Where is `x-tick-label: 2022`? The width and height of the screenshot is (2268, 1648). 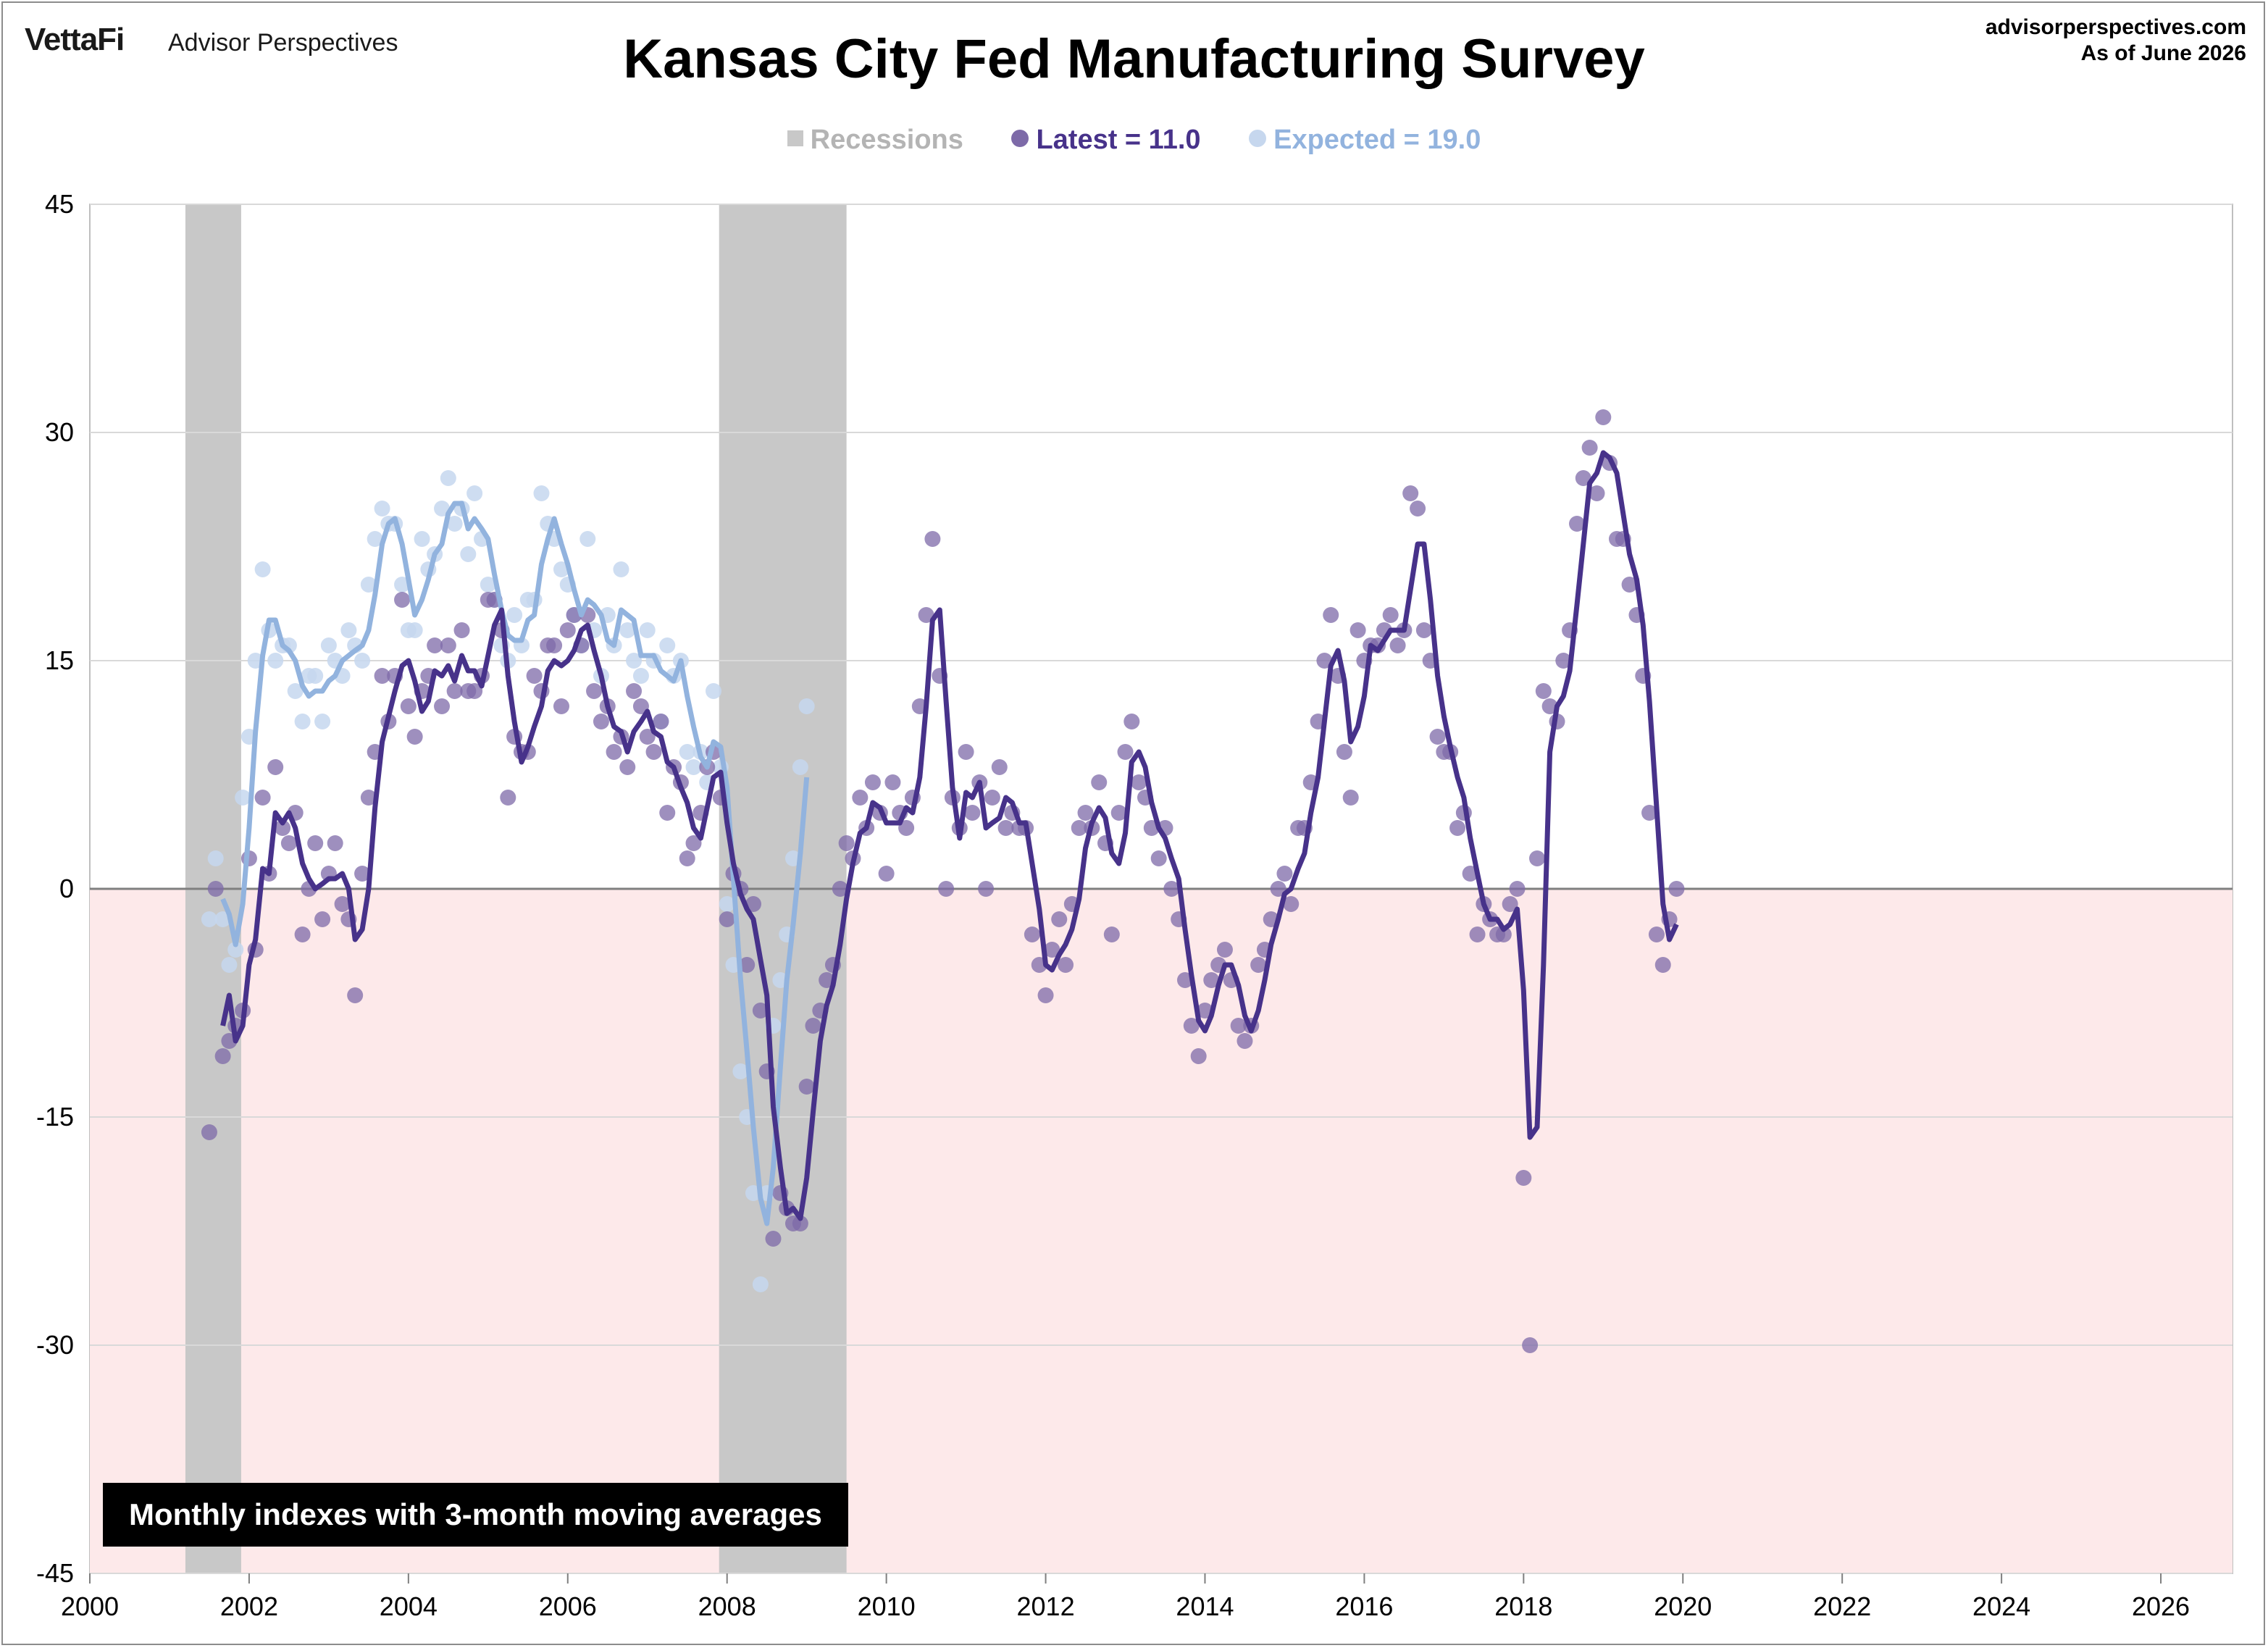
x-tick-label: 2022 is located at coordinates (1842, 1606).